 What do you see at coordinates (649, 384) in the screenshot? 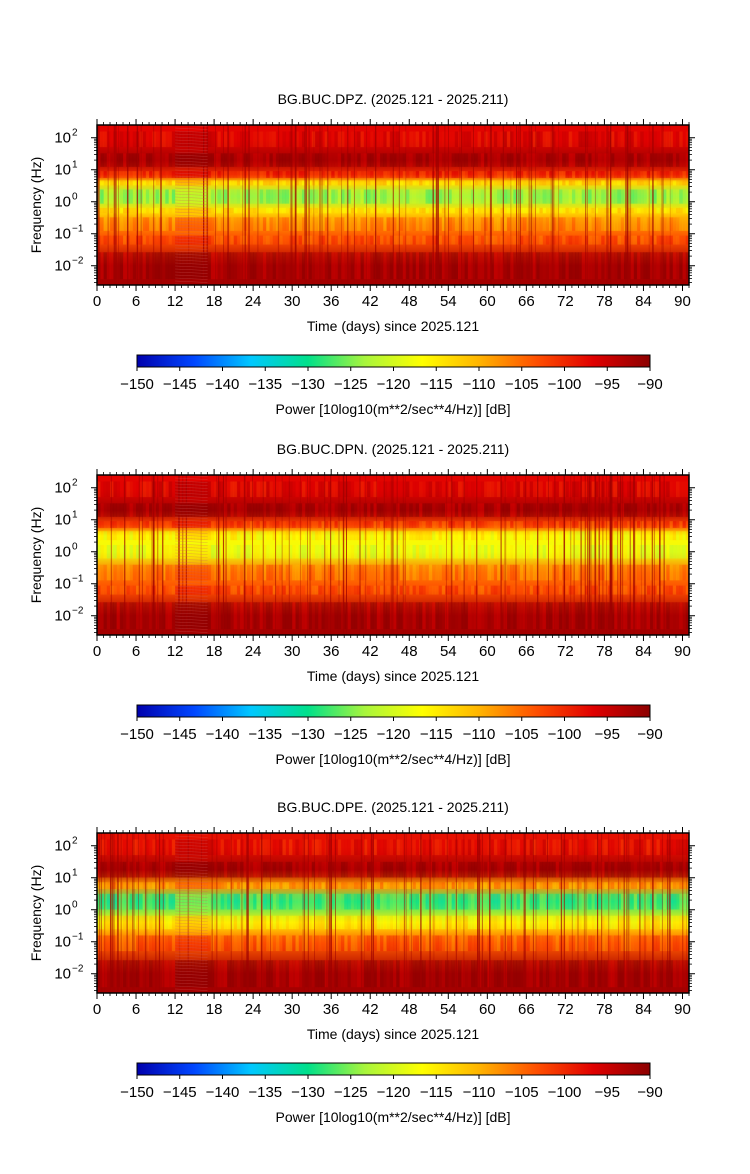
I see `colorbar-tick-label: −90` at bounding box center [649, 384].